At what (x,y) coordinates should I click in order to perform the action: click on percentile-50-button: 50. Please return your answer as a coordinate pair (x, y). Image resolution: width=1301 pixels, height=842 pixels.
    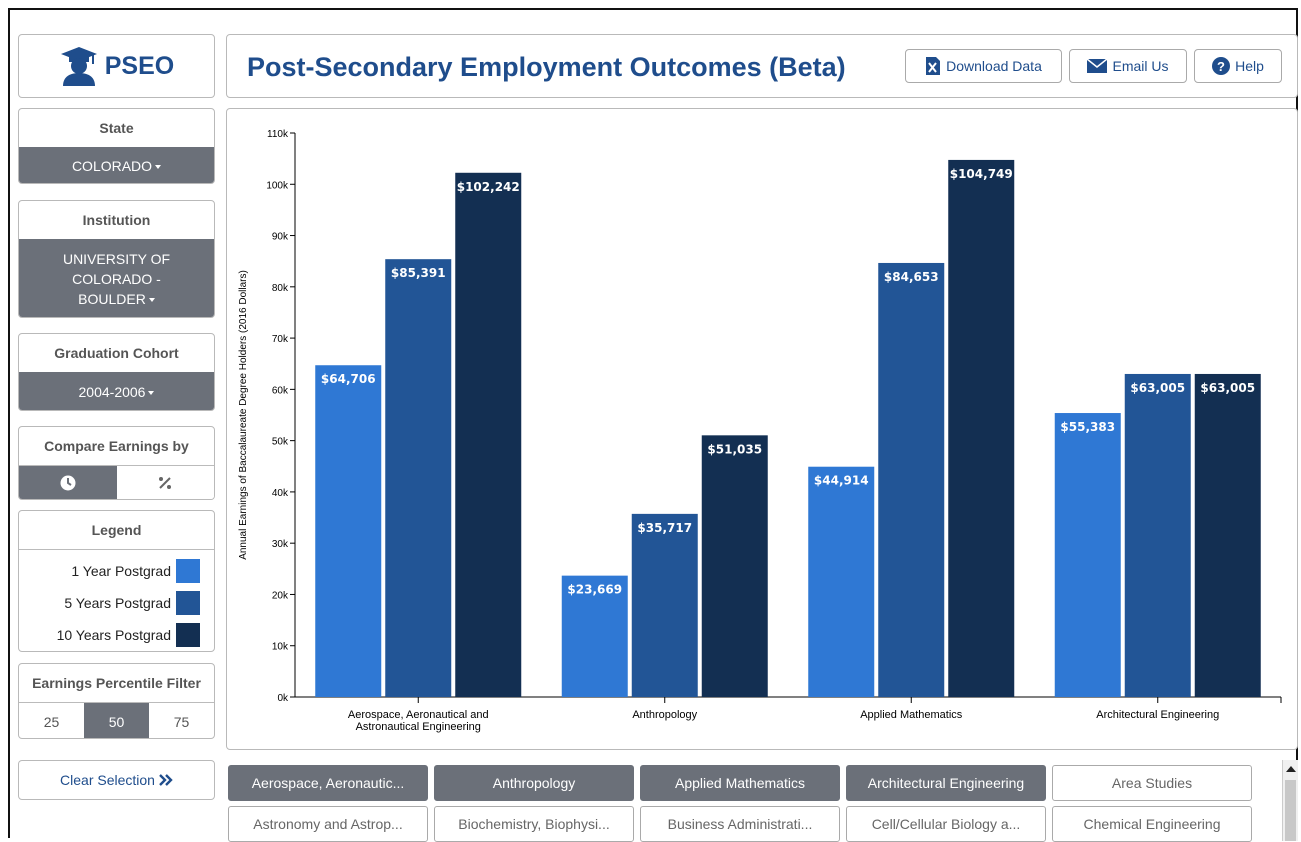
    Looking at the image, I should click on (116, 720).